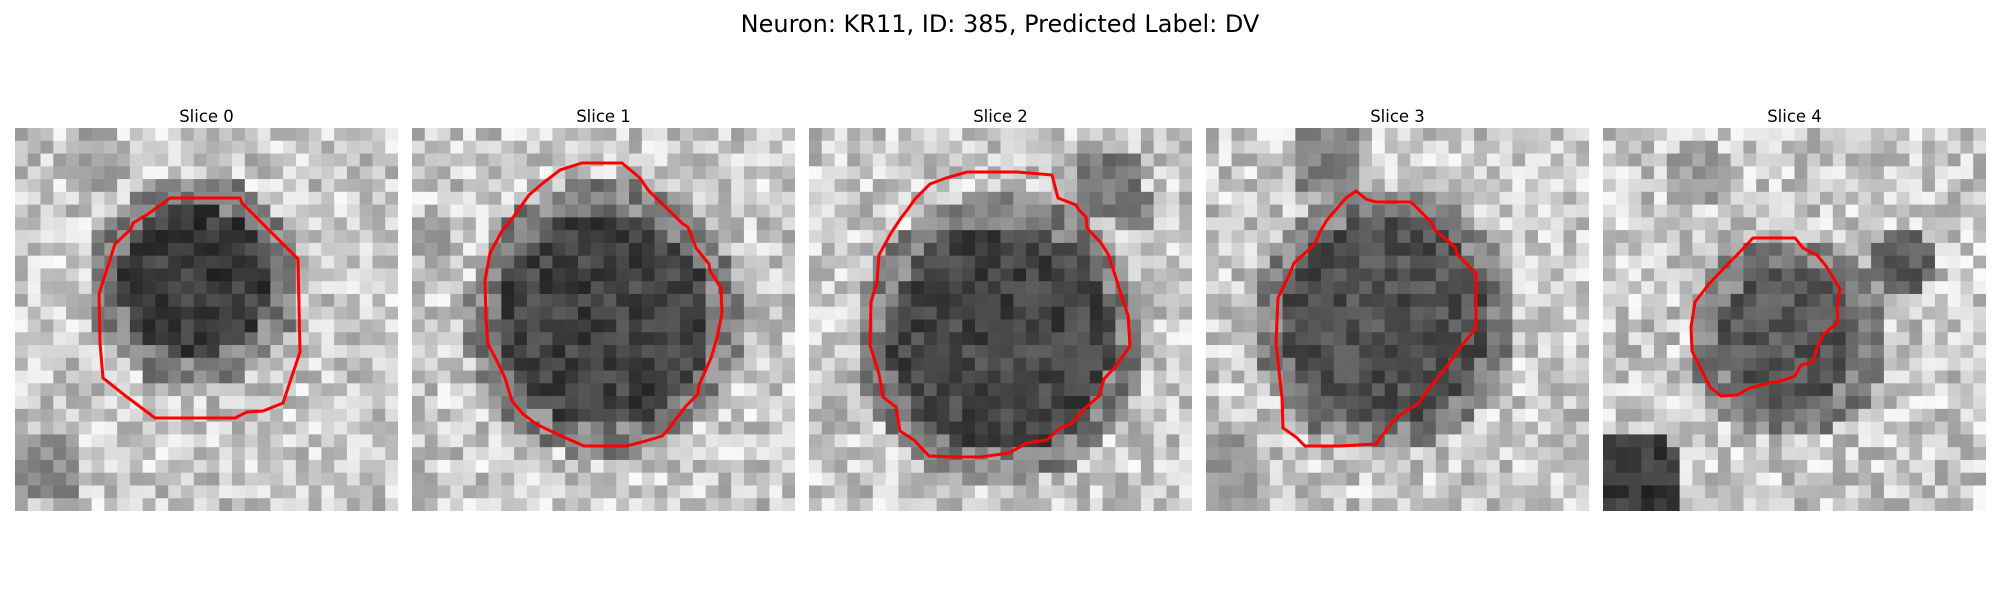  What do you see at coordinates (1397, 116) in the screenshot?
I see `slice-title: Slice 3` at bounding box center [1397, 116].